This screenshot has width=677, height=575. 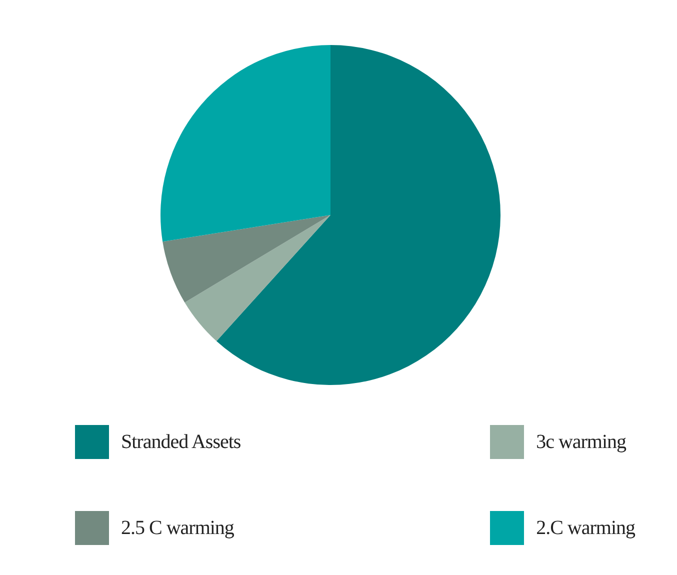 What do you see at coordinates (181, 442) in the screenshot?
I see `legend-label: Stranded Assets` at bounding box center [181, 442].